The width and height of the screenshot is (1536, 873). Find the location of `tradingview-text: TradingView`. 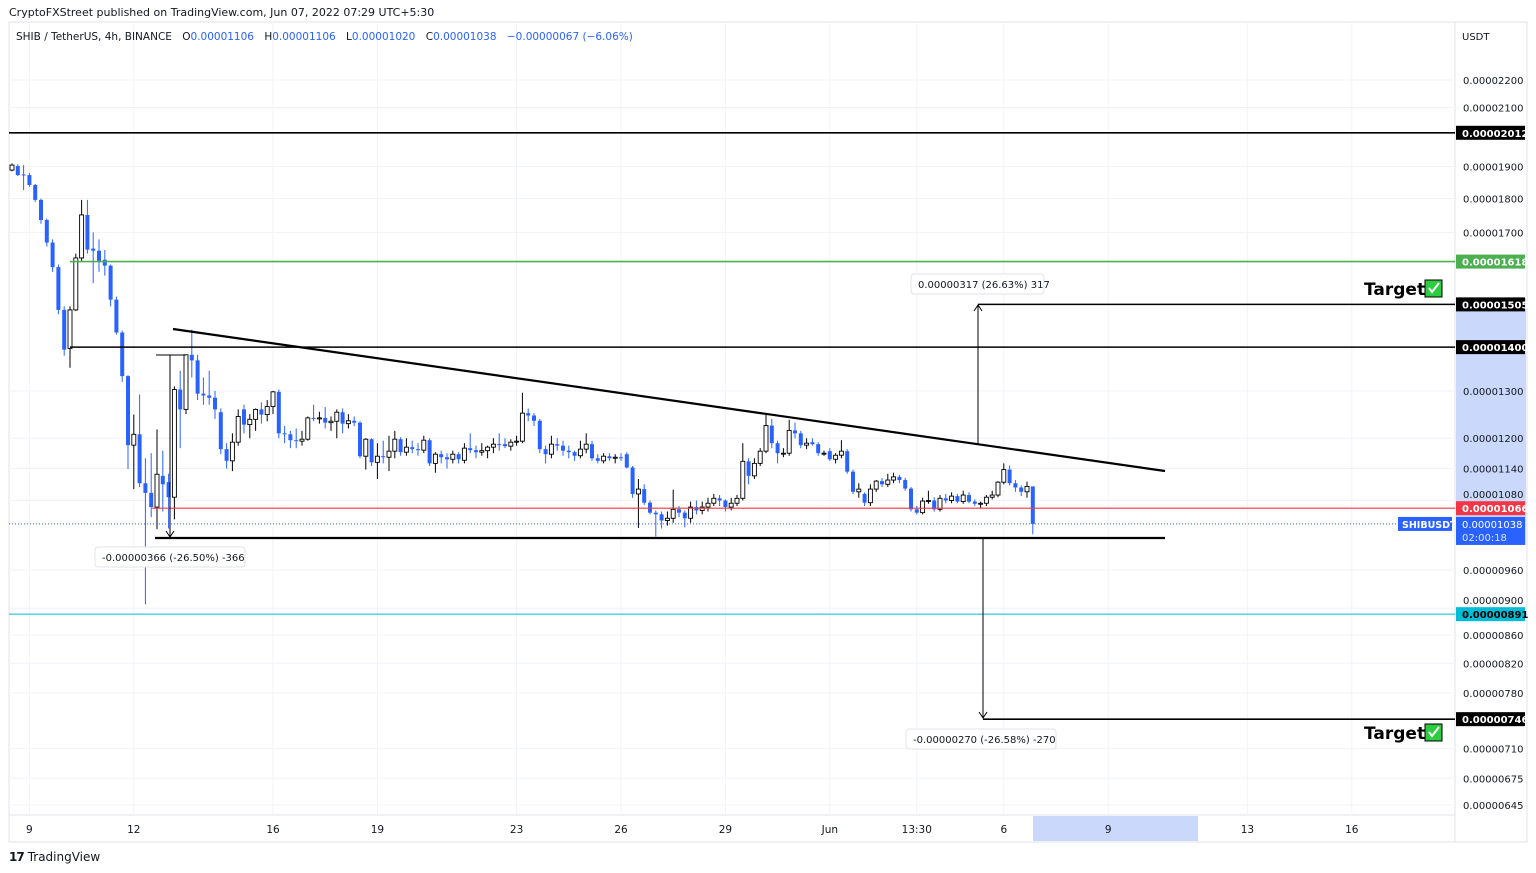

tradingview-text: TradingView is located at coordinates (64, 857).